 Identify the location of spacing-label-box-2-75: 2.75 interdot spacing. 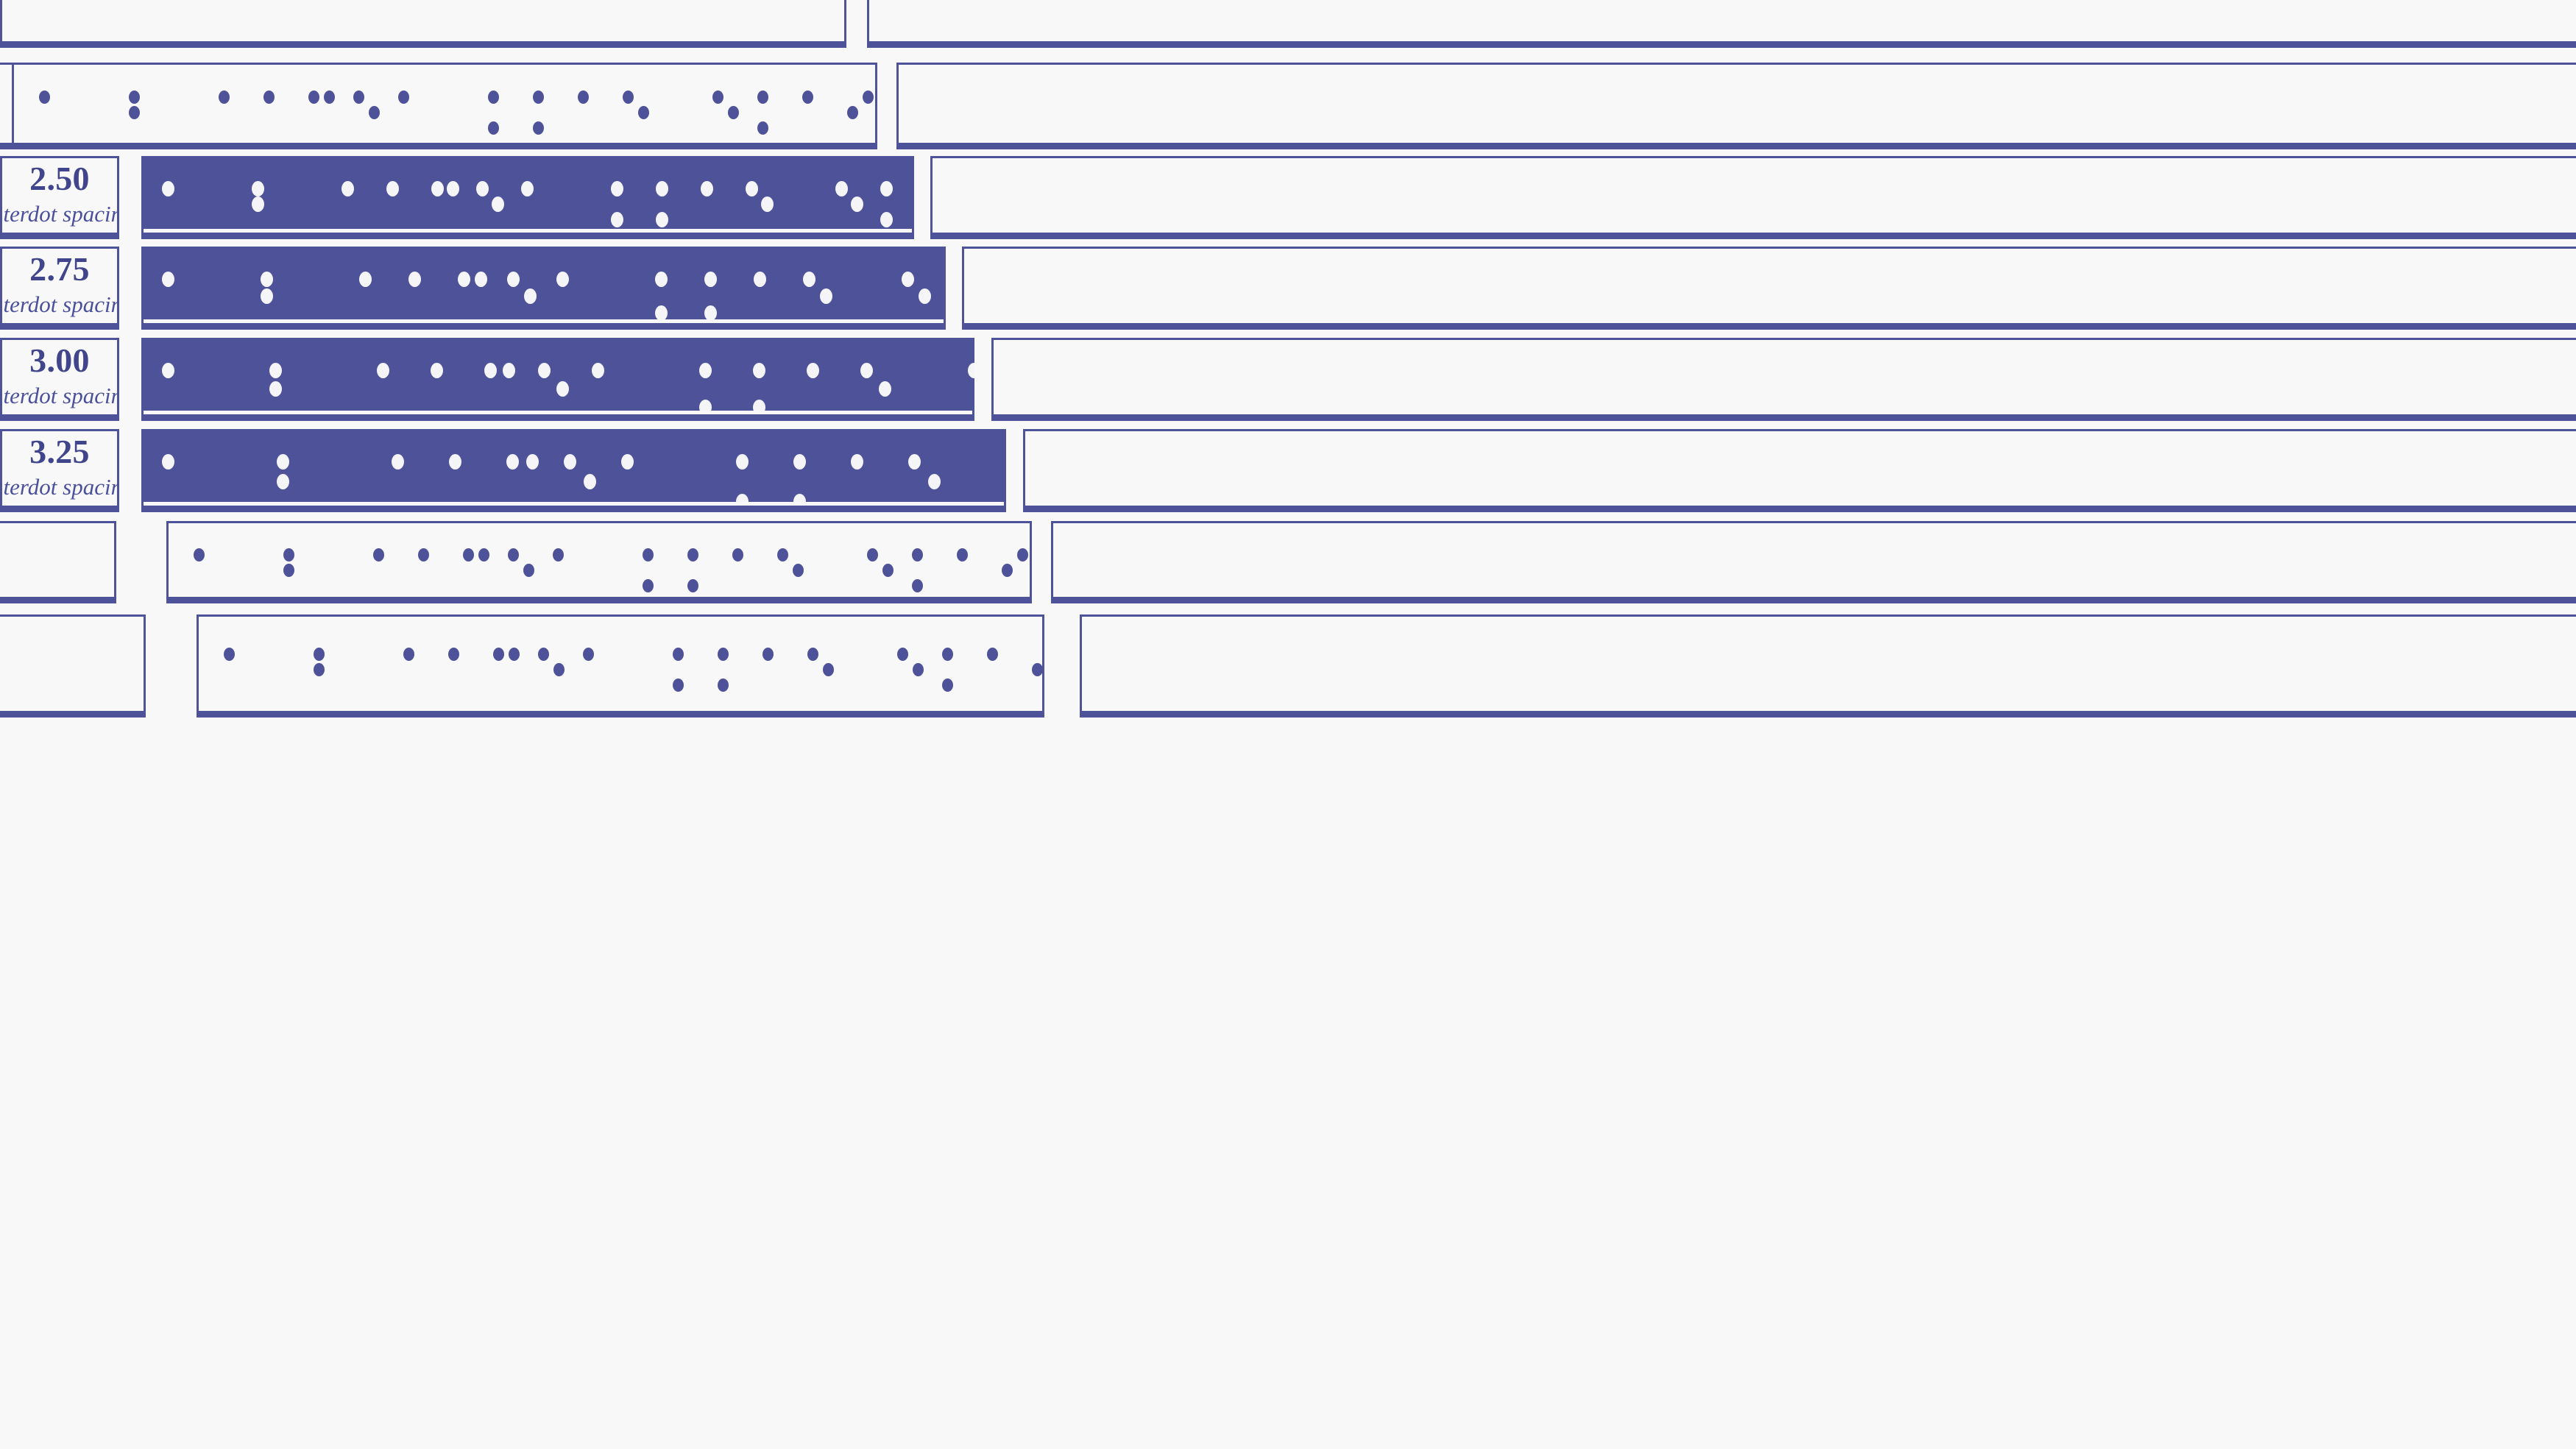
(59, 288).